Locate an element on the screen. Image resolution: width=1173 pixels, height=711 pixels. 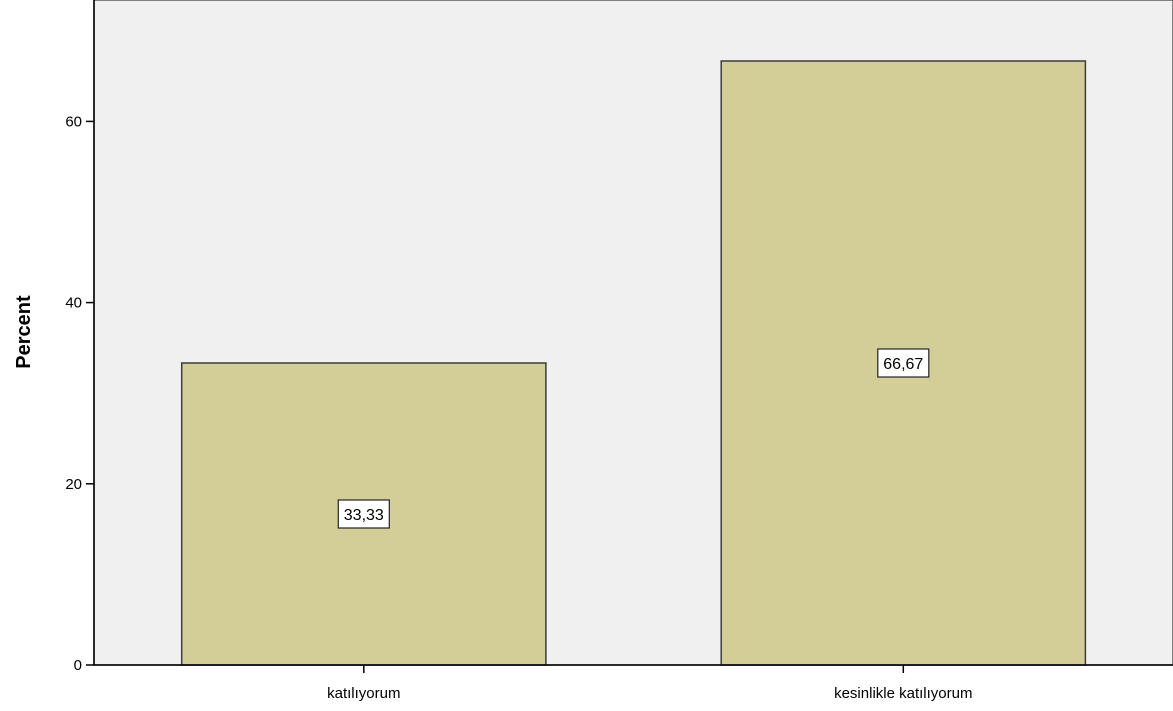
y-axis-title: Percent is located at coordinates (24, 332).